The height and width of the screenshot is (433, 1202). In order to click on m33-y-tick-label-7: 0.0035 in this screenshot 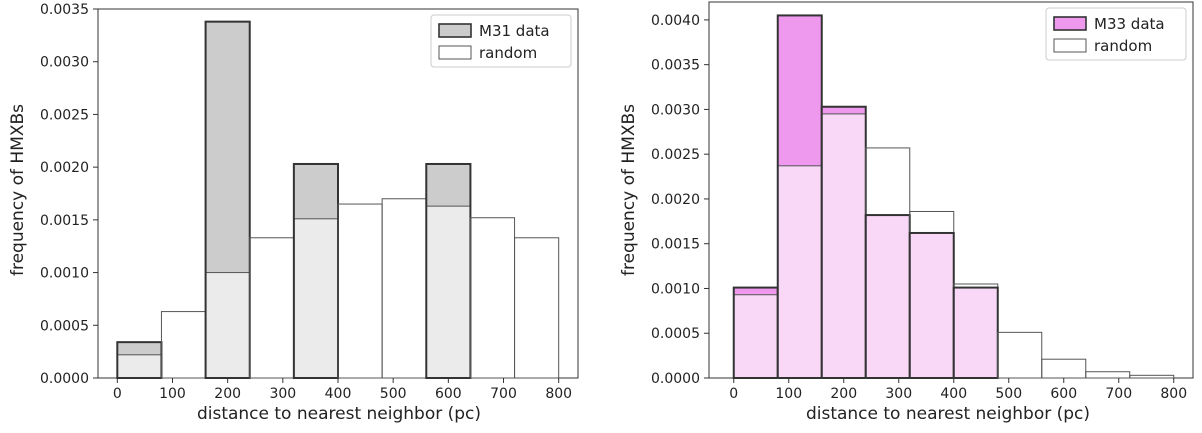, I will do `click(675, 66)`.